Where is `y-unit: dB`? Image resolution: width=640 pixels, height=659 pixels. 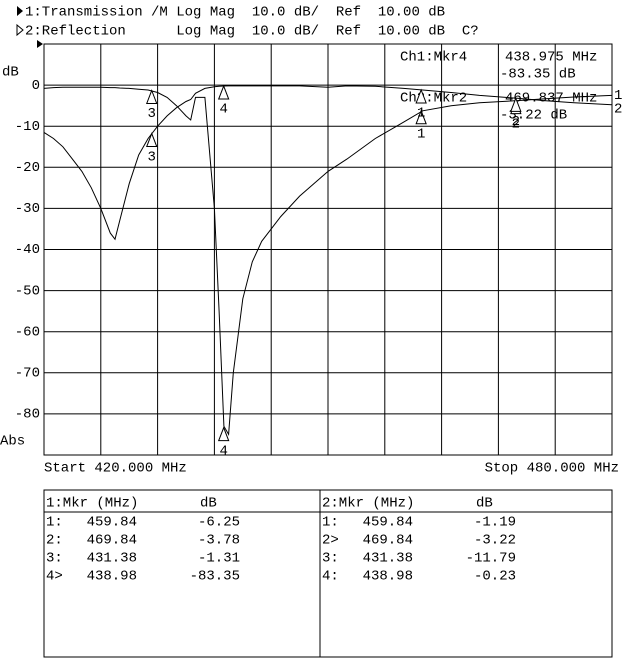
y-unit: dB is located at coordinates (10, 73).